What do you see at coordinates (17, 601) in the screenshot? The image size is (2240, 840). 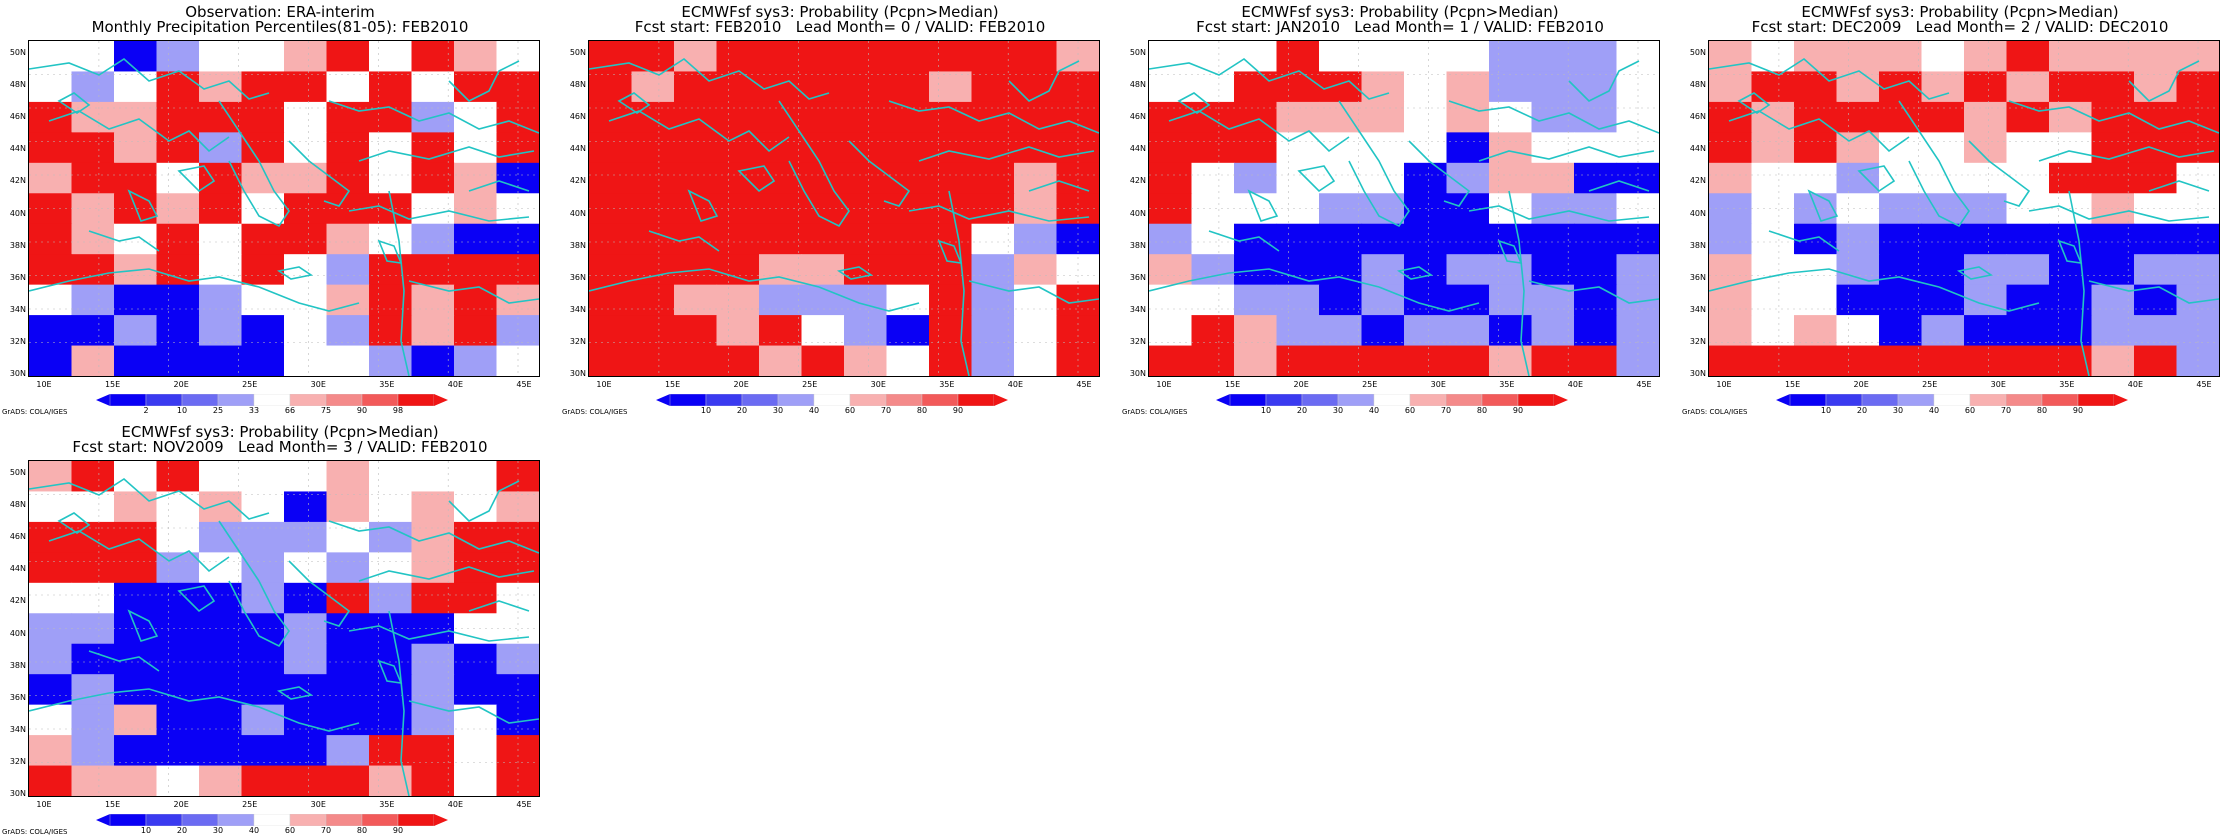 I see `lat-tick-label: 42N` at bounding box center [17, 601].